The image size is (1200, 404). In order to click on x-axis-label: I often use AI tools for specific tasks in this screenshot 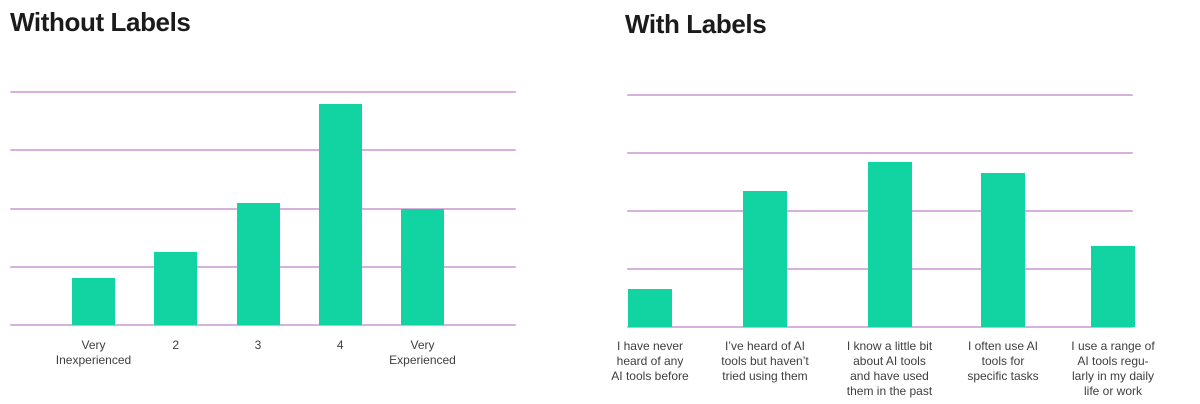, I will do `click(1003, 361)`.